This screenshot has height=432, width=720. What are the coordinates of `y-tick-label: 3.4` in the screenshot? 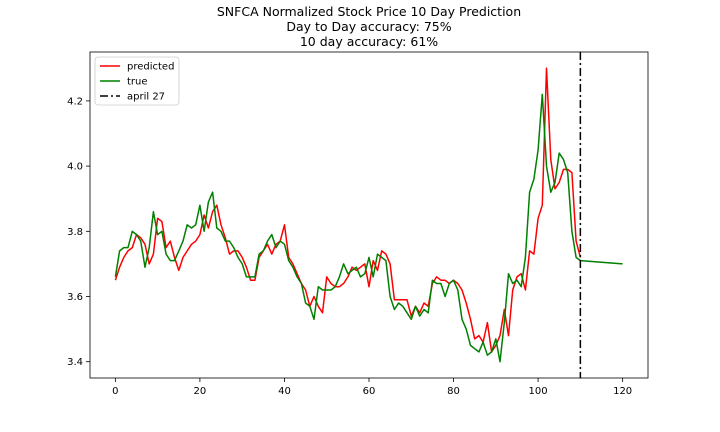 It's located at (75, 362).